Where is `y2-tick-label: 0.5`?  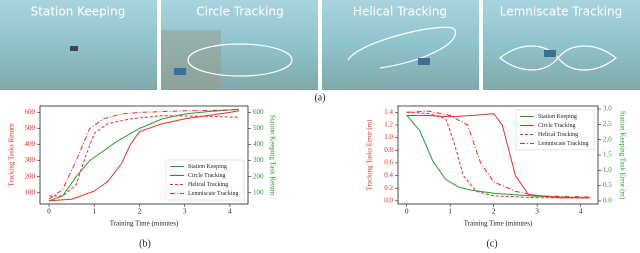
y2-tick-label: 0.5 is located at coordinates (607, 185).